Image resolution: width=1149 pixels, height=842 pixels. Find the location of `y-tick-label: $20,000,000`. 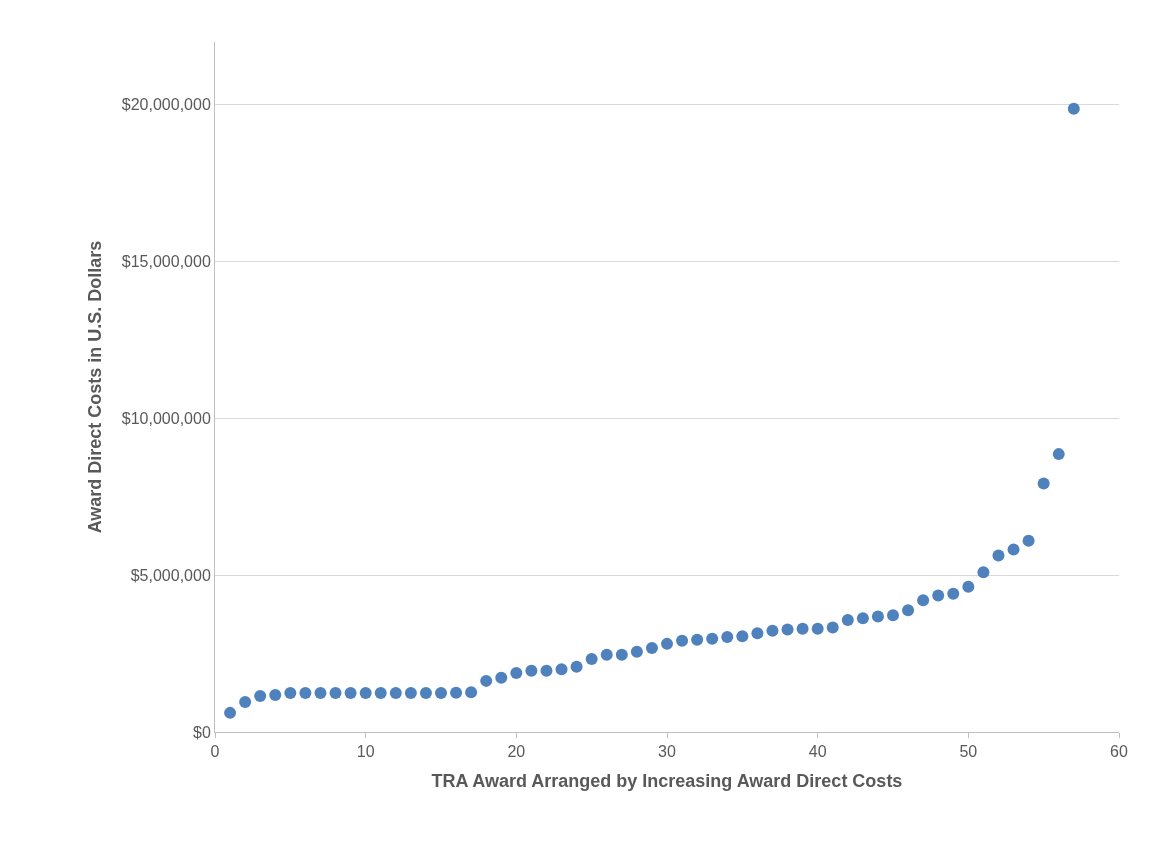

y-tick-label: $20,000,000 is located at coordinates (166, 105).